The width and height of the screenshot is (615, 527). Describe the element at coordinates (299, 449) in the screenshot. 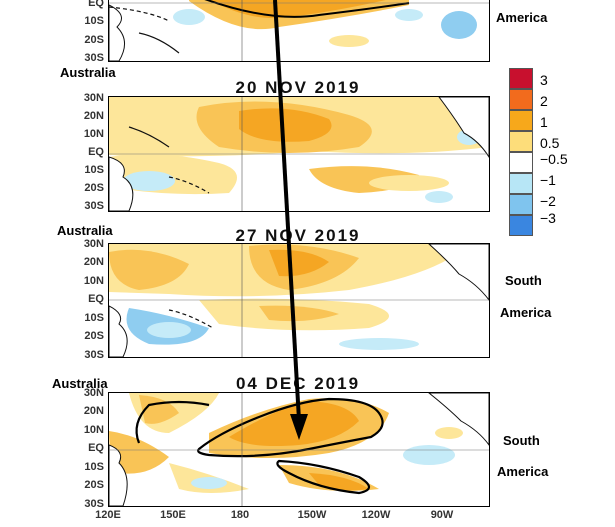

I see `map-panel-04dec` at that location.